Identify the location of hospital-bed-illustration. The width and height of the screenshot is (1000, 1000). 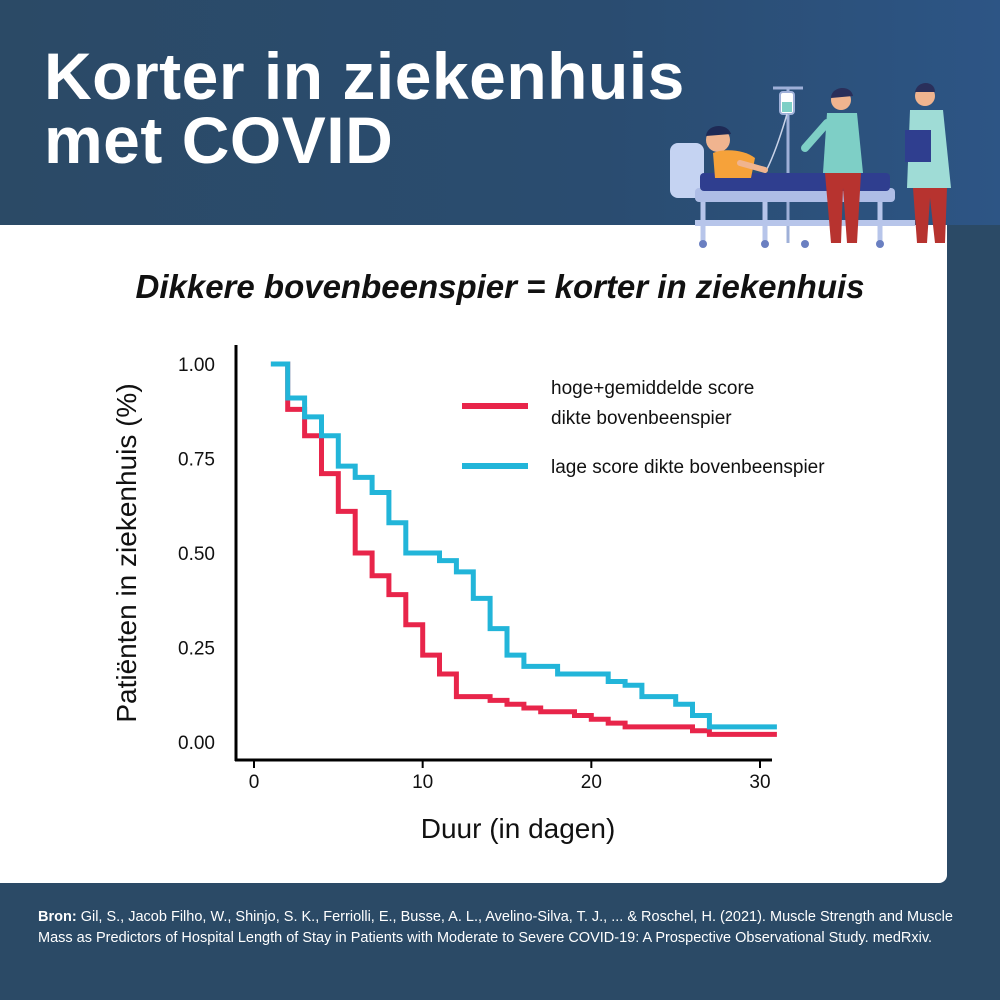
(810, 165).